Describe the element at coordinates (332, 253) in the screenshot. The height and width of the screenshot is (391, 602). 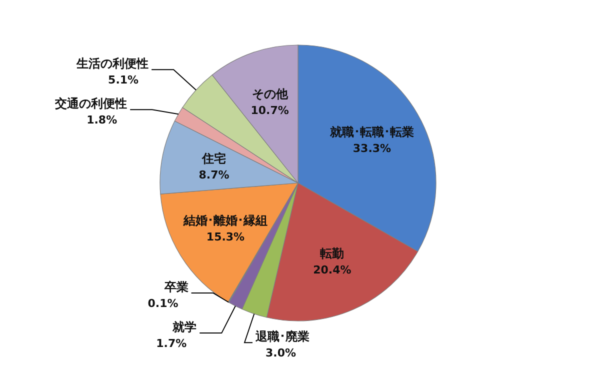
I see `slice-label: 転勤` at that location.